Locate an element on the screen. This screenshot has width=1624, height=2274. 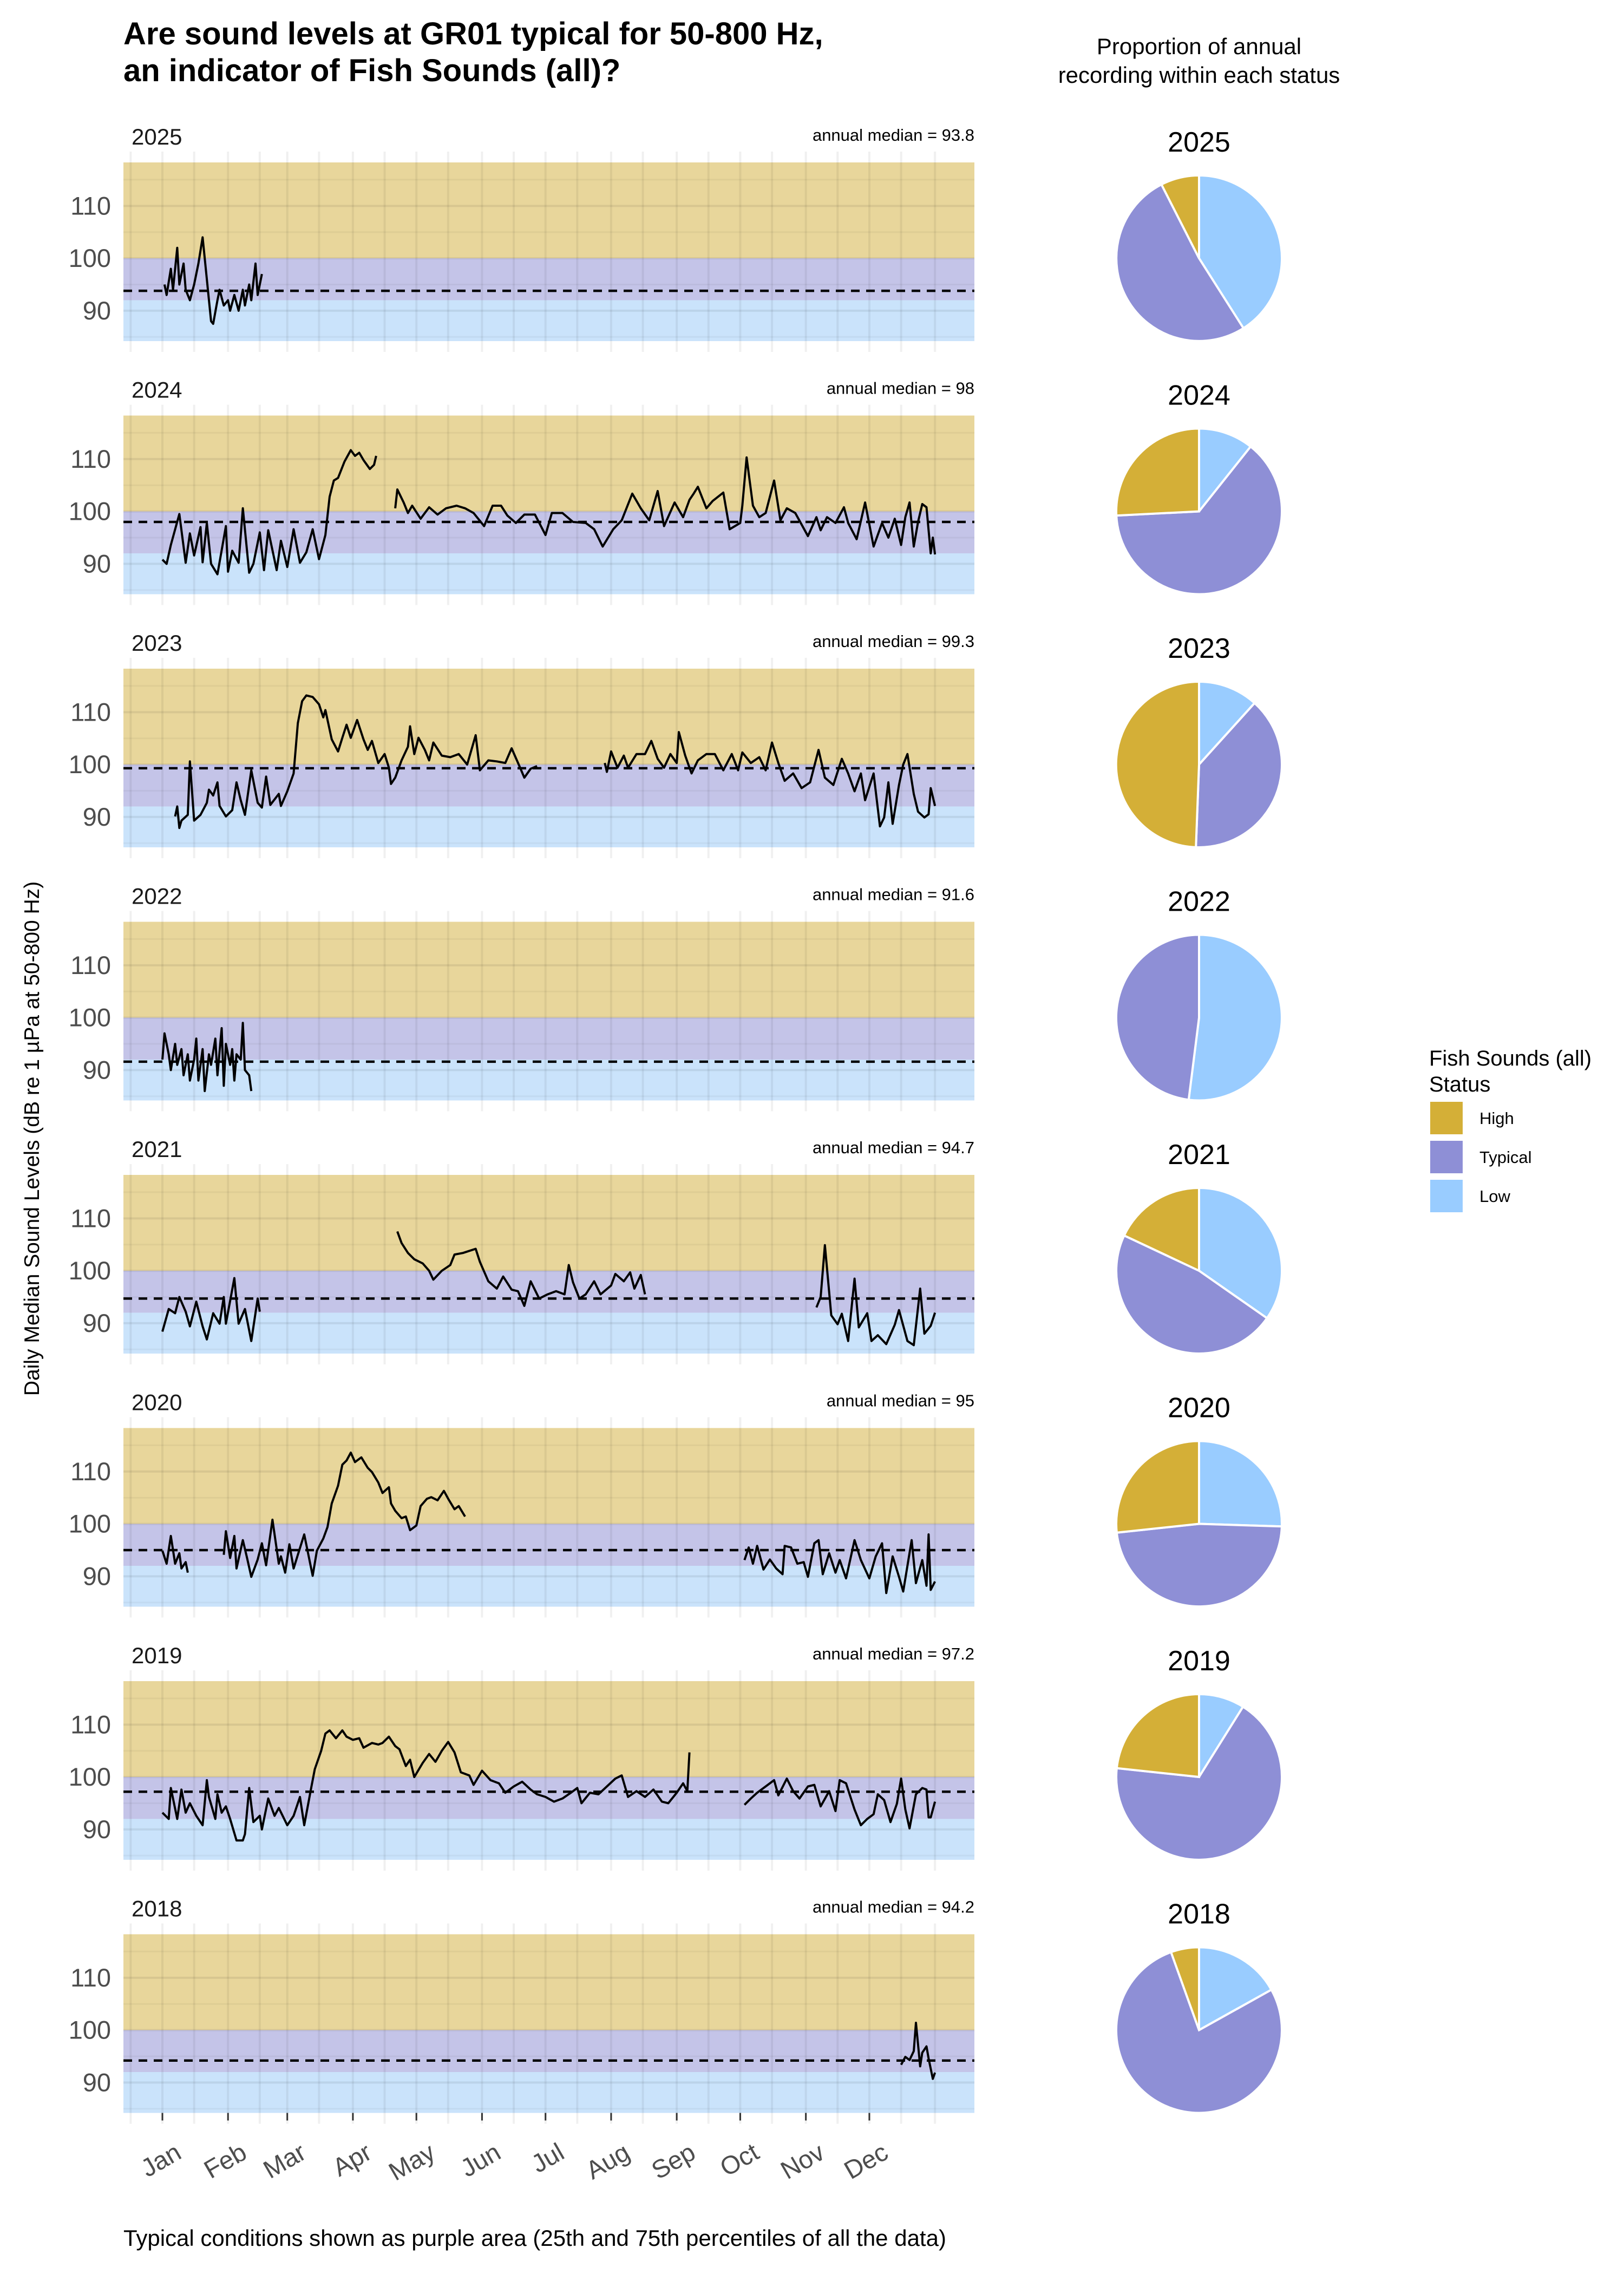
panel-year-label: 2020 is located at coordinates (157, 1402).